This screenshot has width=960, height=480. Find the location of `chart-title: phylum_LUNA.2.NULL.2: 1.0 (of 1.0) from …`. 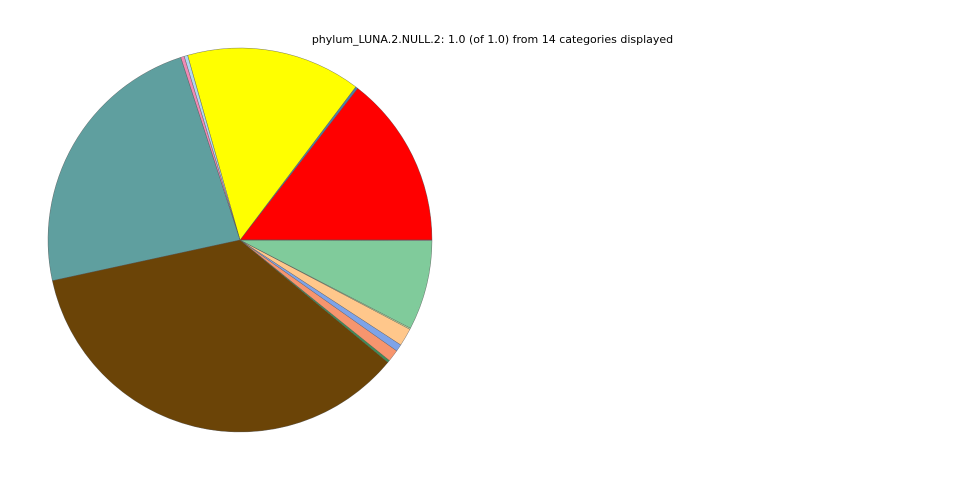

chart-title: phylum_LUNA.2.NULL.2: 1.0 (of 1.0) from … is located at coordinates (492, 39).